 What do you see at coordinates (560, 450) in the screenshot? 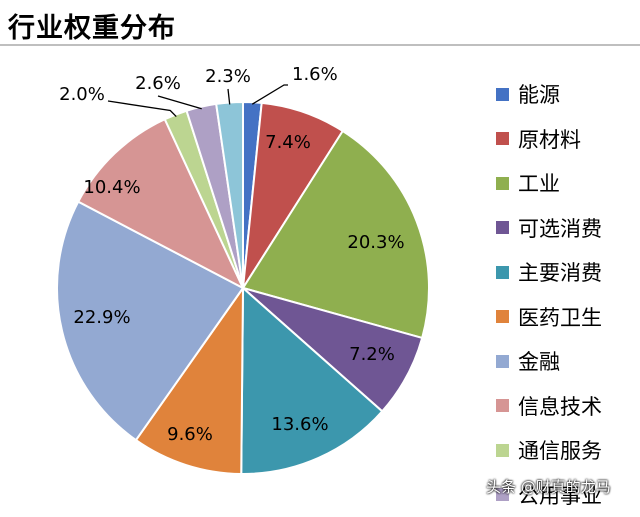
I see `legend-label: 通信服务` at bounding box center [560, 450].